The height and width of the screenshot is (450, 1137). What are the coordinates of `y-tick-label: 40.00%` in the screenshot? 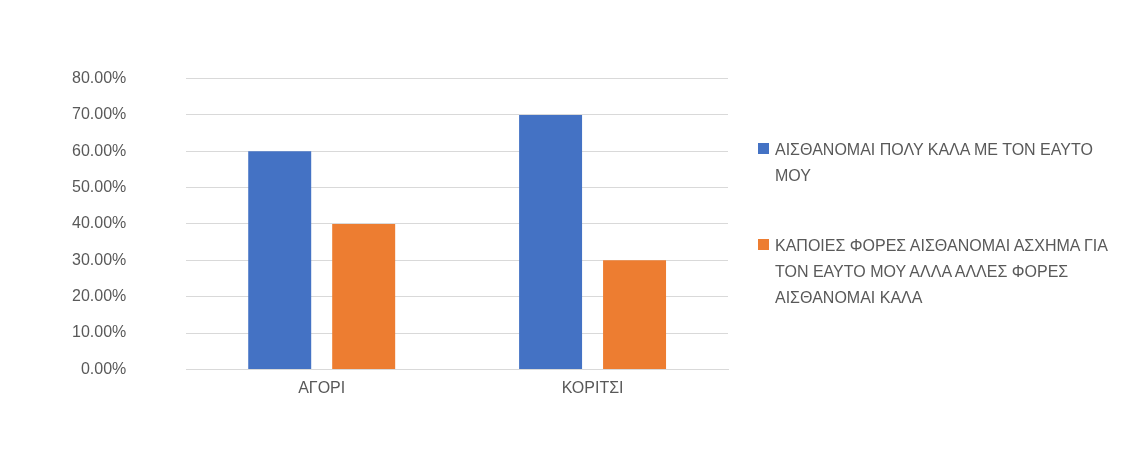 It's located at (99, 223).